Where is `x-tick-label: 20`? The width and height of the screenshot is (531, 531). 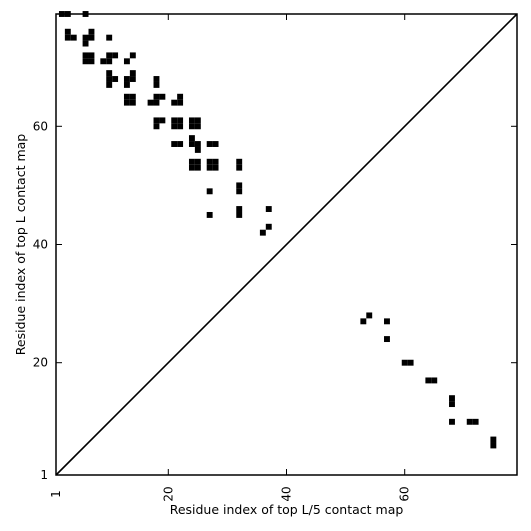
x-tick-label: 20 is located at coordinates (168, 493).